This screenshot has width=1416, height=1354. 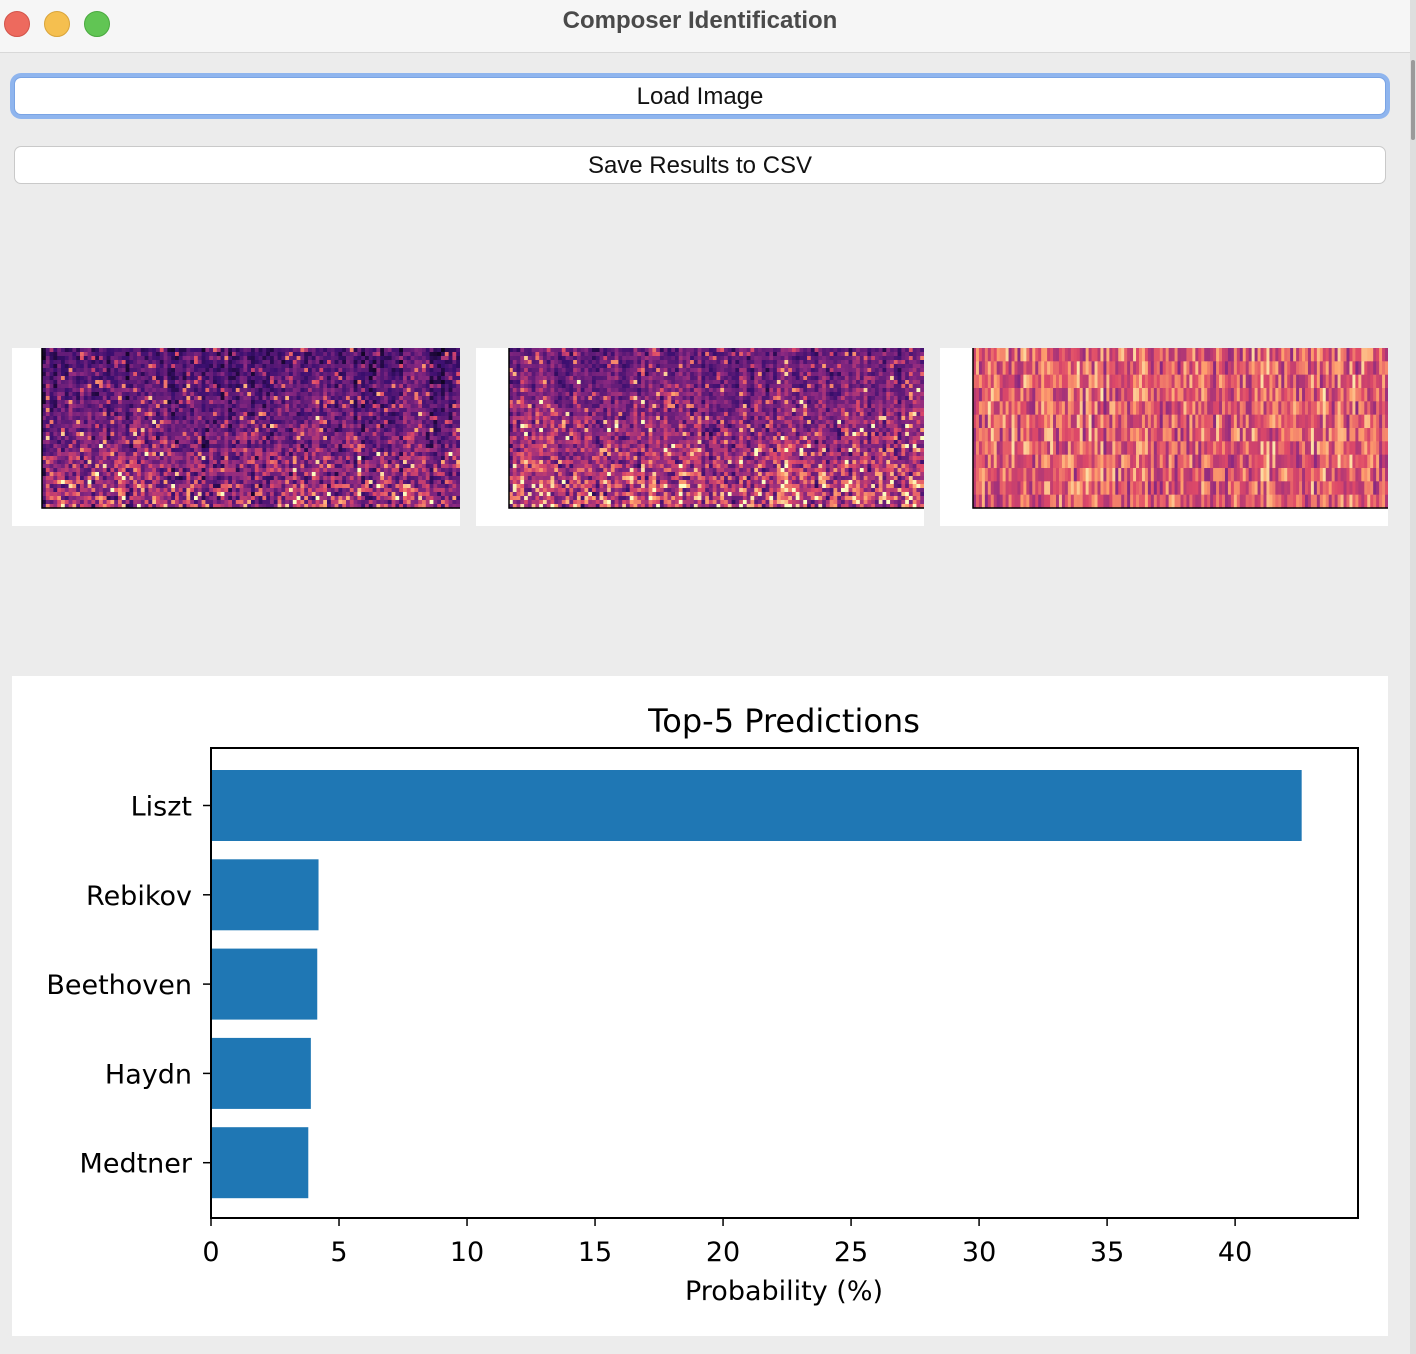 What do you see at coordinates (700, 165) in the screenshot?
I see `save-csv-button: Save Results to CSV` at bounding box center [700, 165].